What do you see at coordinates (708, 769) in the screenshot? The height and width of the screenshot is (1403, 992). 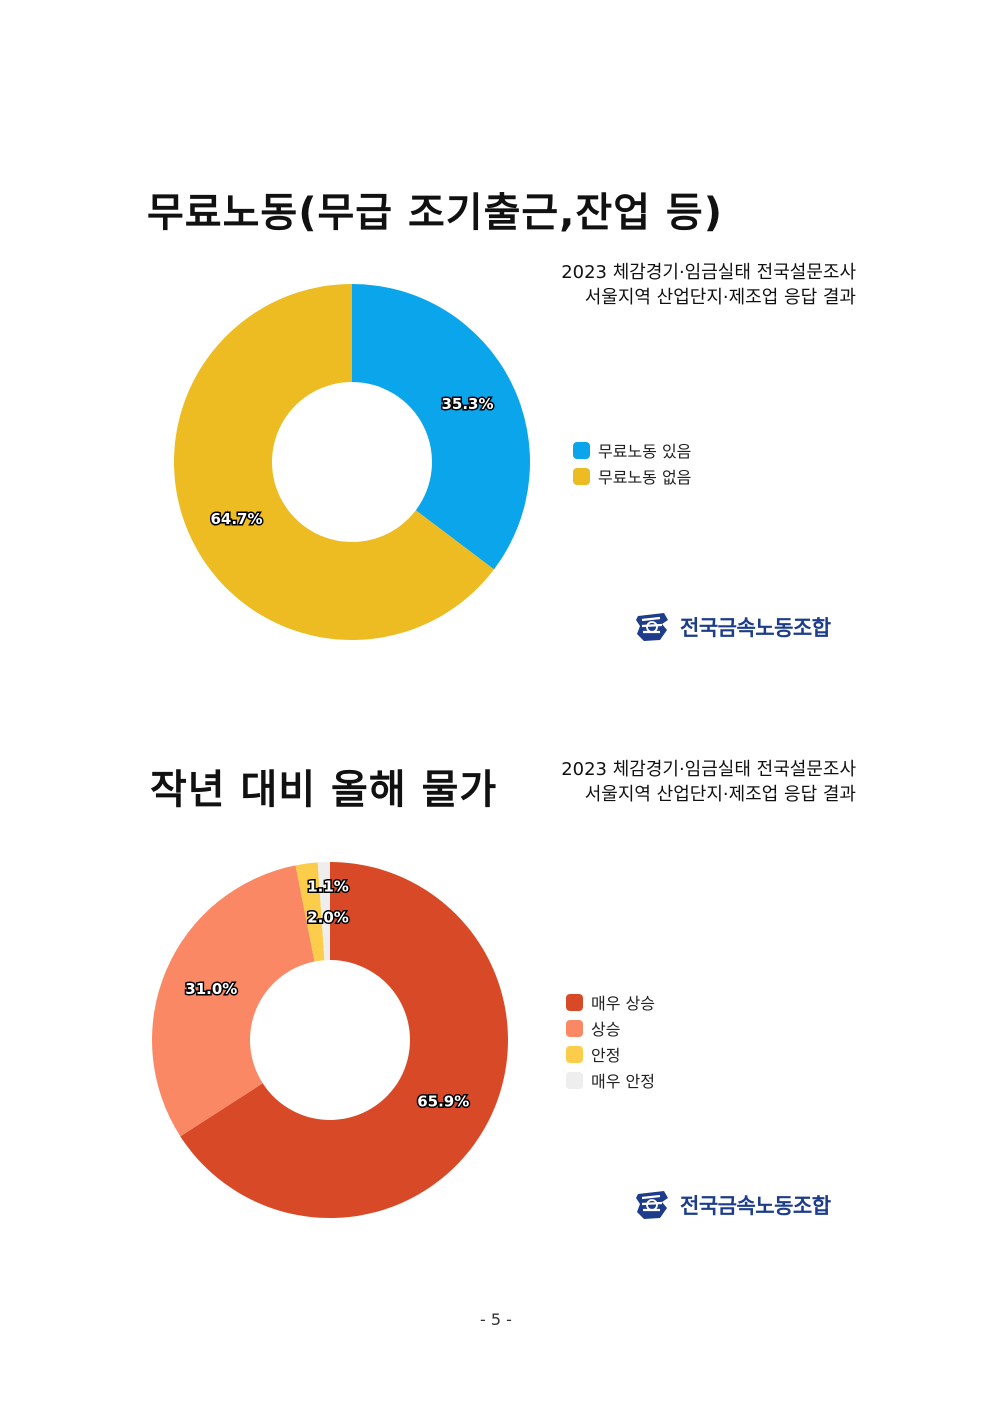 I see `chart2-subtitle-line1: 2023 체감경기·임금실태 전국설문조사` at bounding box center [708, 769].